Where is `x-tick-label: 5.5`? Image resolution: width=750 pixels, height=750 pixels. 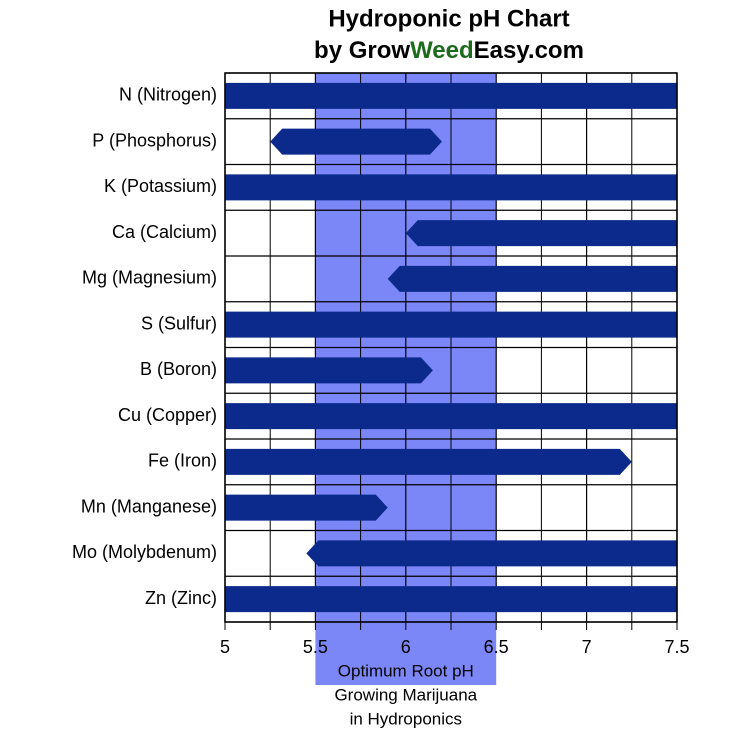
x-tick-label: 5.5 is located at coordinates (315, 647).